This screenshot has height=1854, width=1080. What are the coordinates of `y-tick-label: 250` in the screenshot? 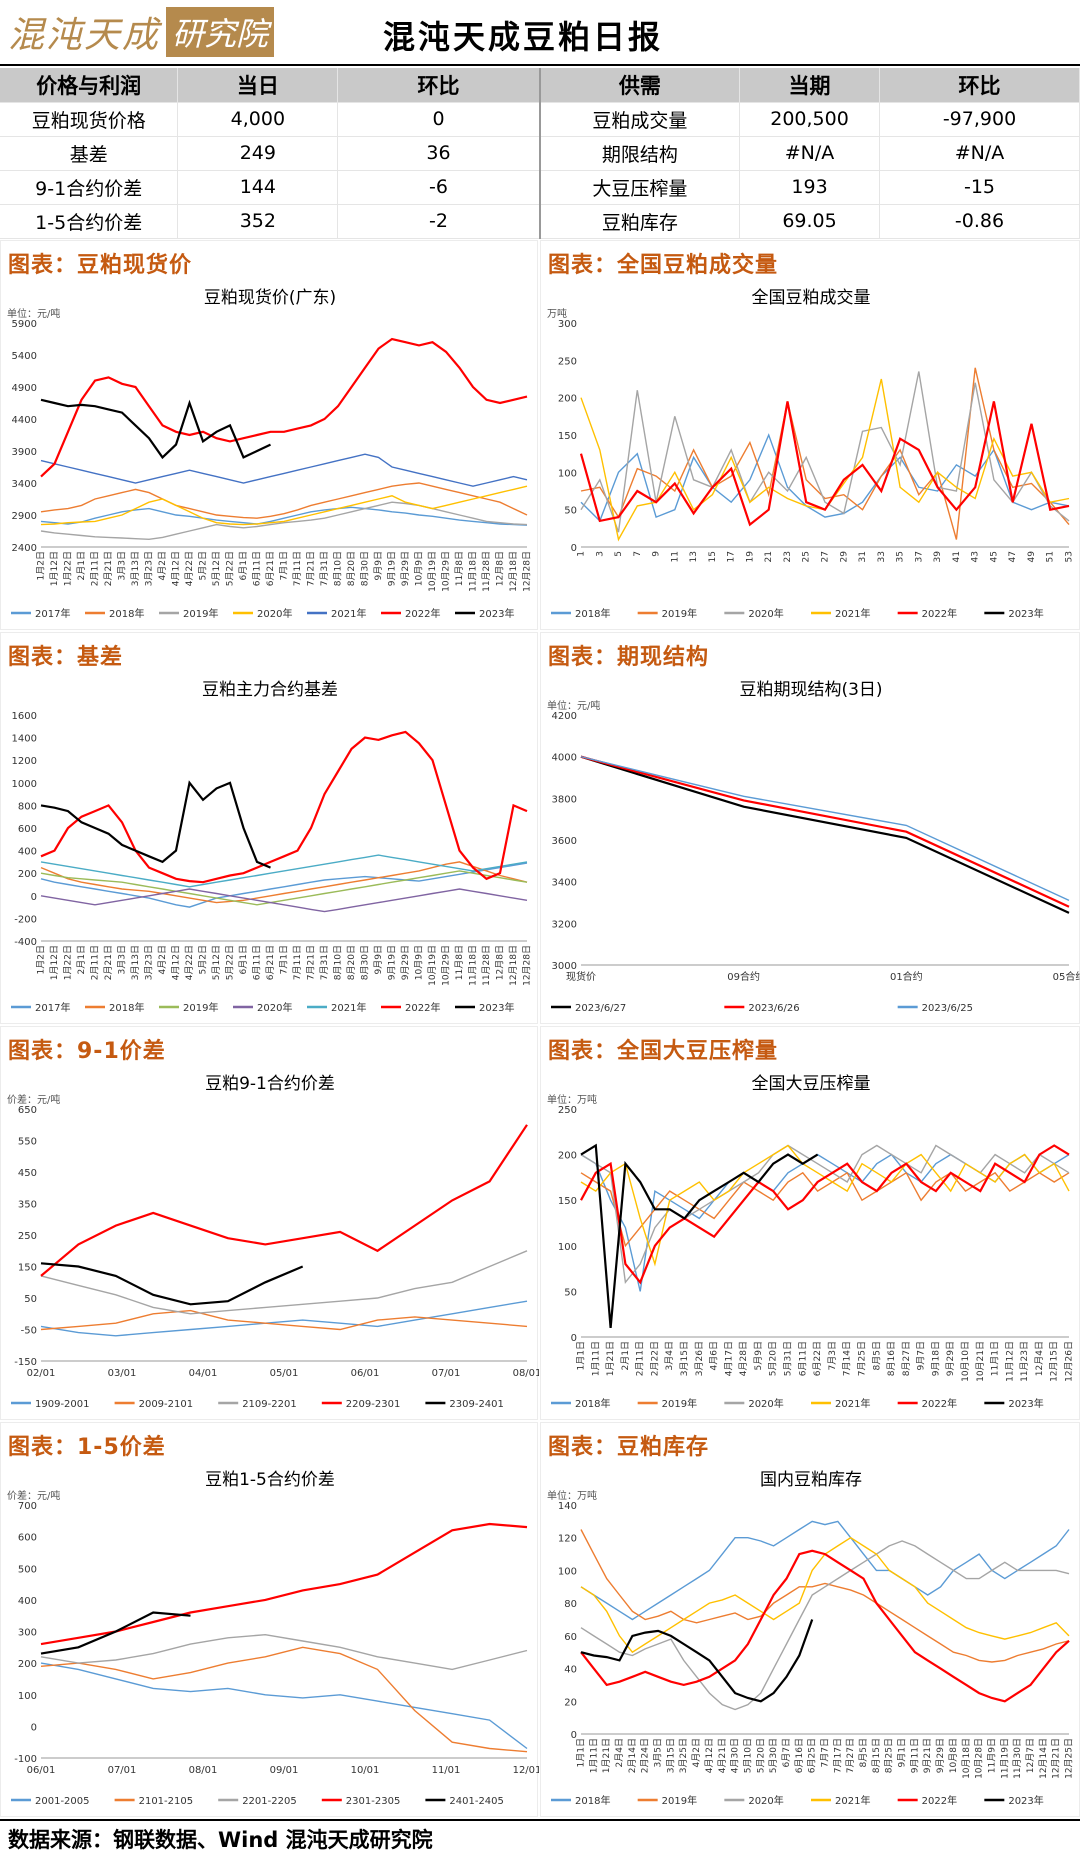 It's located at (27, 1236).